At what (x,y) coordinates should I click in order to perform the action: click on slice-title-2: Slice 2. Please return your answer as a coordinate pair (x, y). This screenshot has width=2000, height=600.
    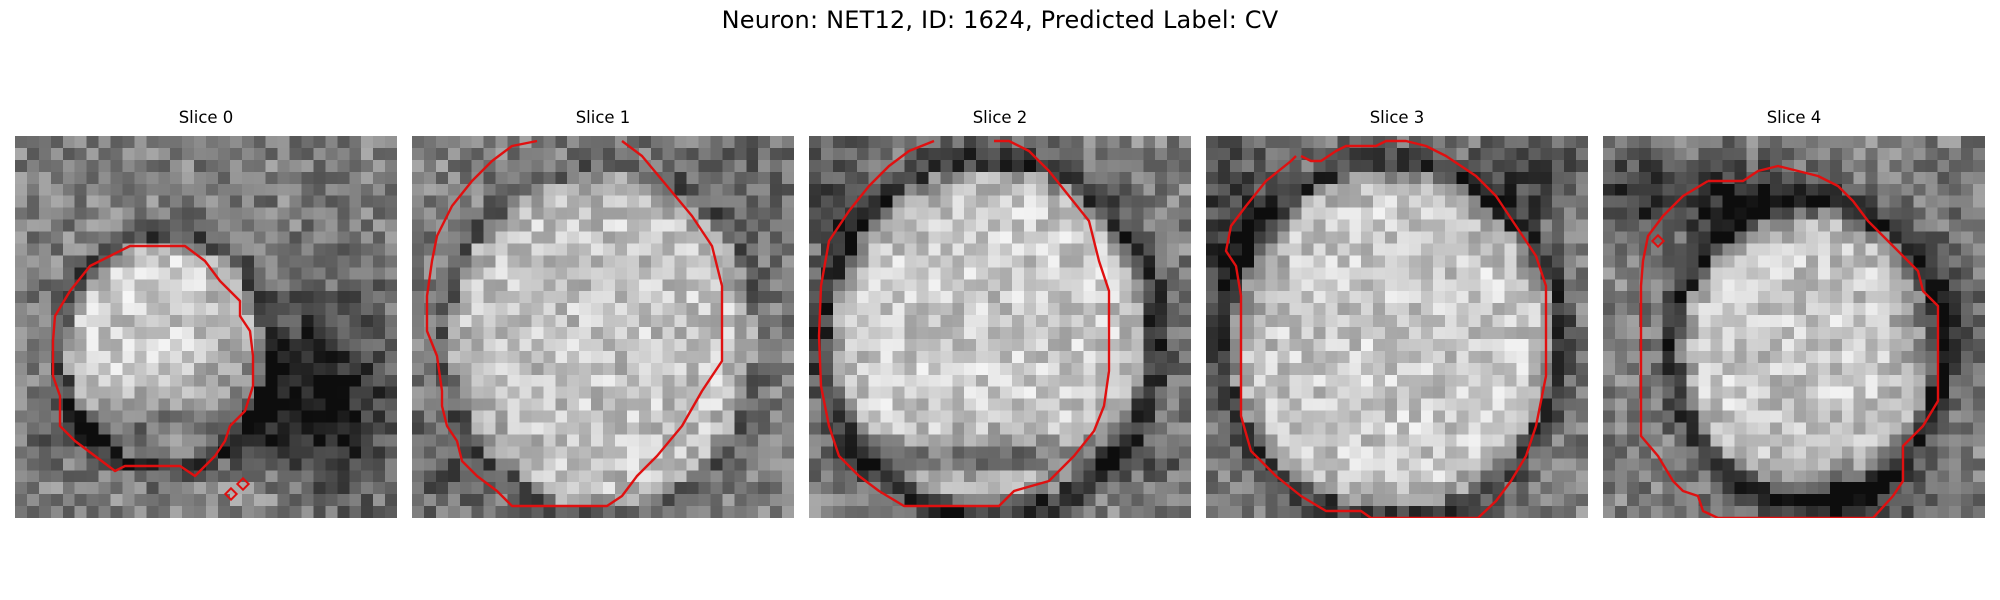
    Looking at the image, I should click on (1000, 117).